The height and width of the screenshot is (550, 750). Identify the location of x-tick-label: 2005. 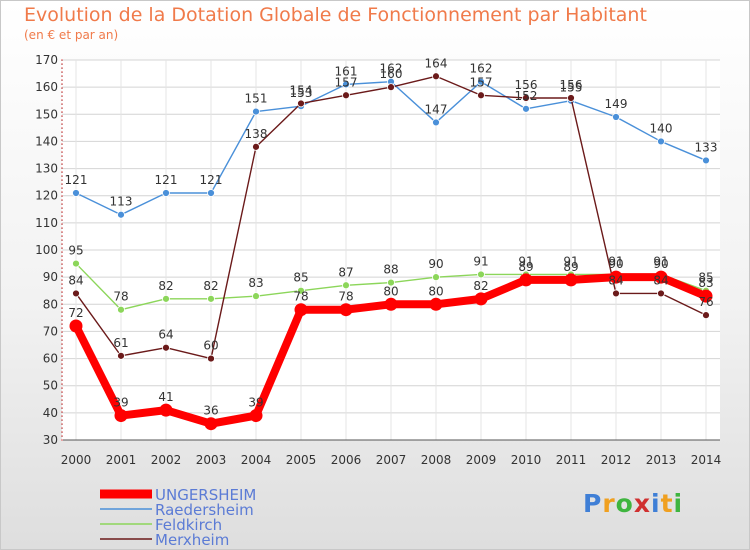
(301, 460).